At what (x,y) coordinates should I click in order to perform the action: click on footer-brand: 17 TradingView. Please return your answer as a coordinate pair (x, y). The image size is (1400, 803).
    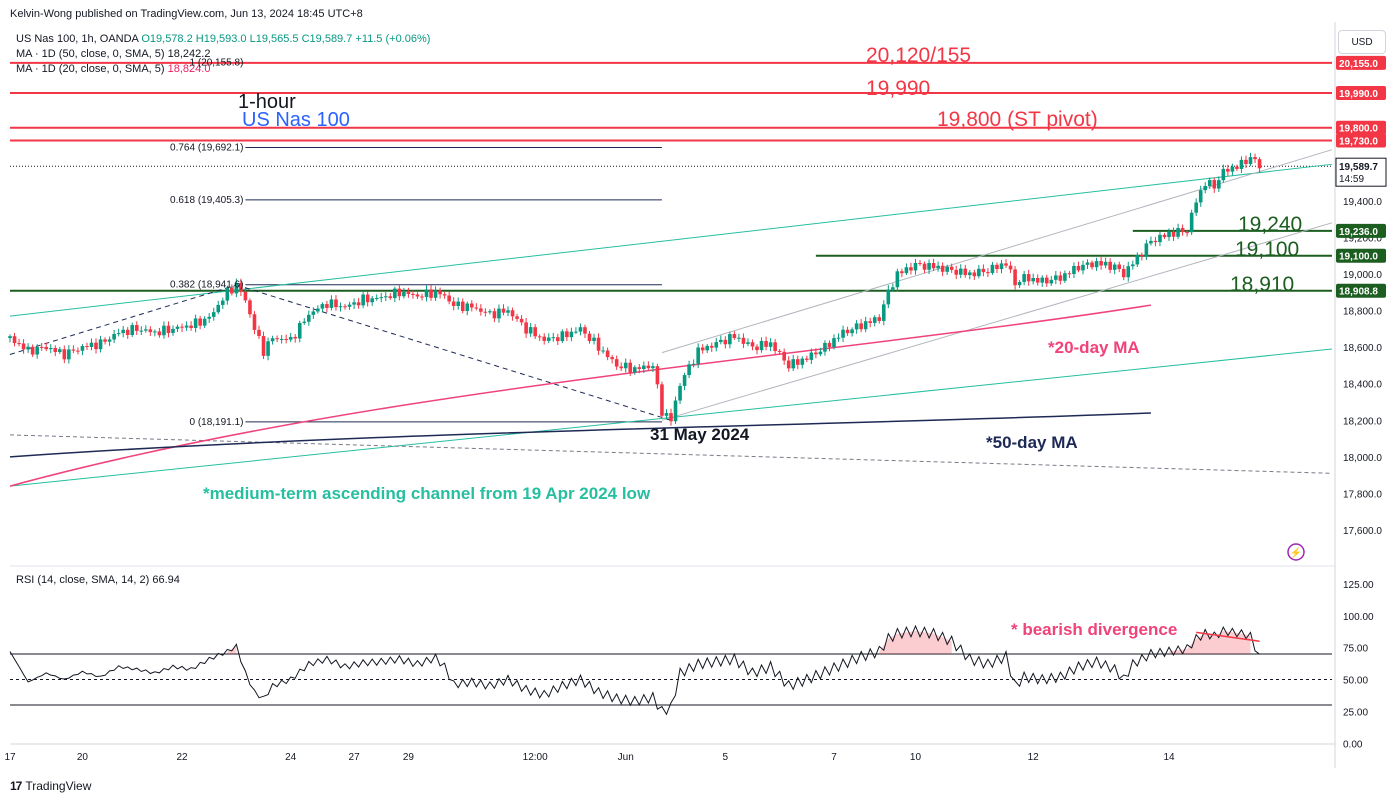
    Looking at the image, I should click on (50, 786).